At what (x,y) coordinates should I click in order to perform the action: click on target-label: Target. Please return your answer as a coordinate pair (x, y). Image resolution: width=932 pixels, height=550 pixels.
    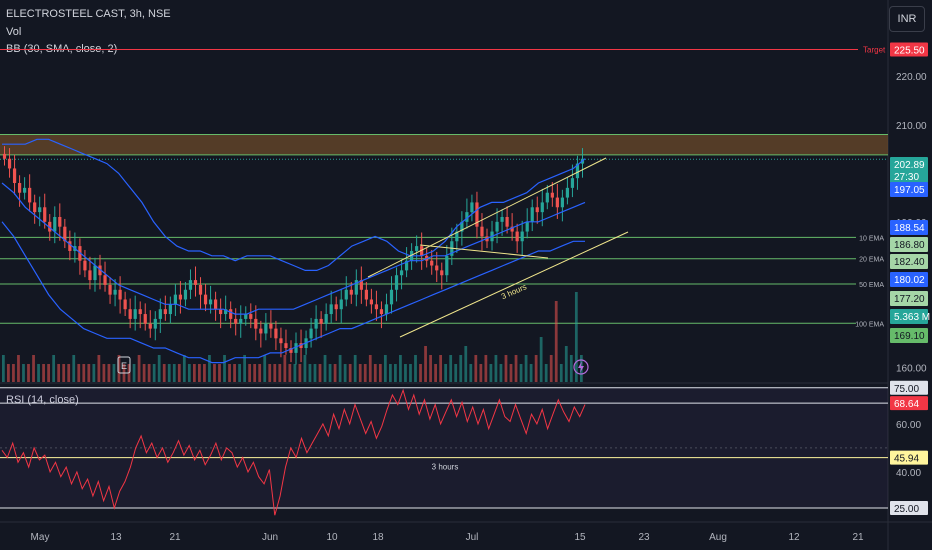
    Looking at the image, I should click on (874, 50).